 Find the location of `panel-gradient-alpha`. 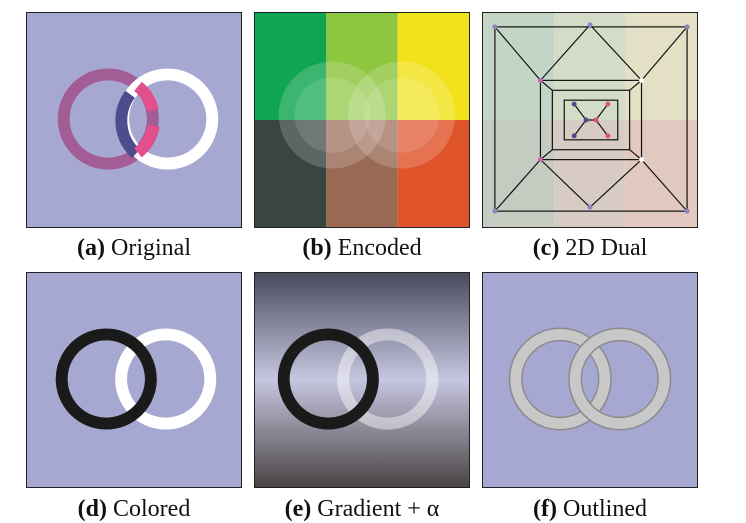

panel-gradient-alpha is located at coordinates (362, 380).